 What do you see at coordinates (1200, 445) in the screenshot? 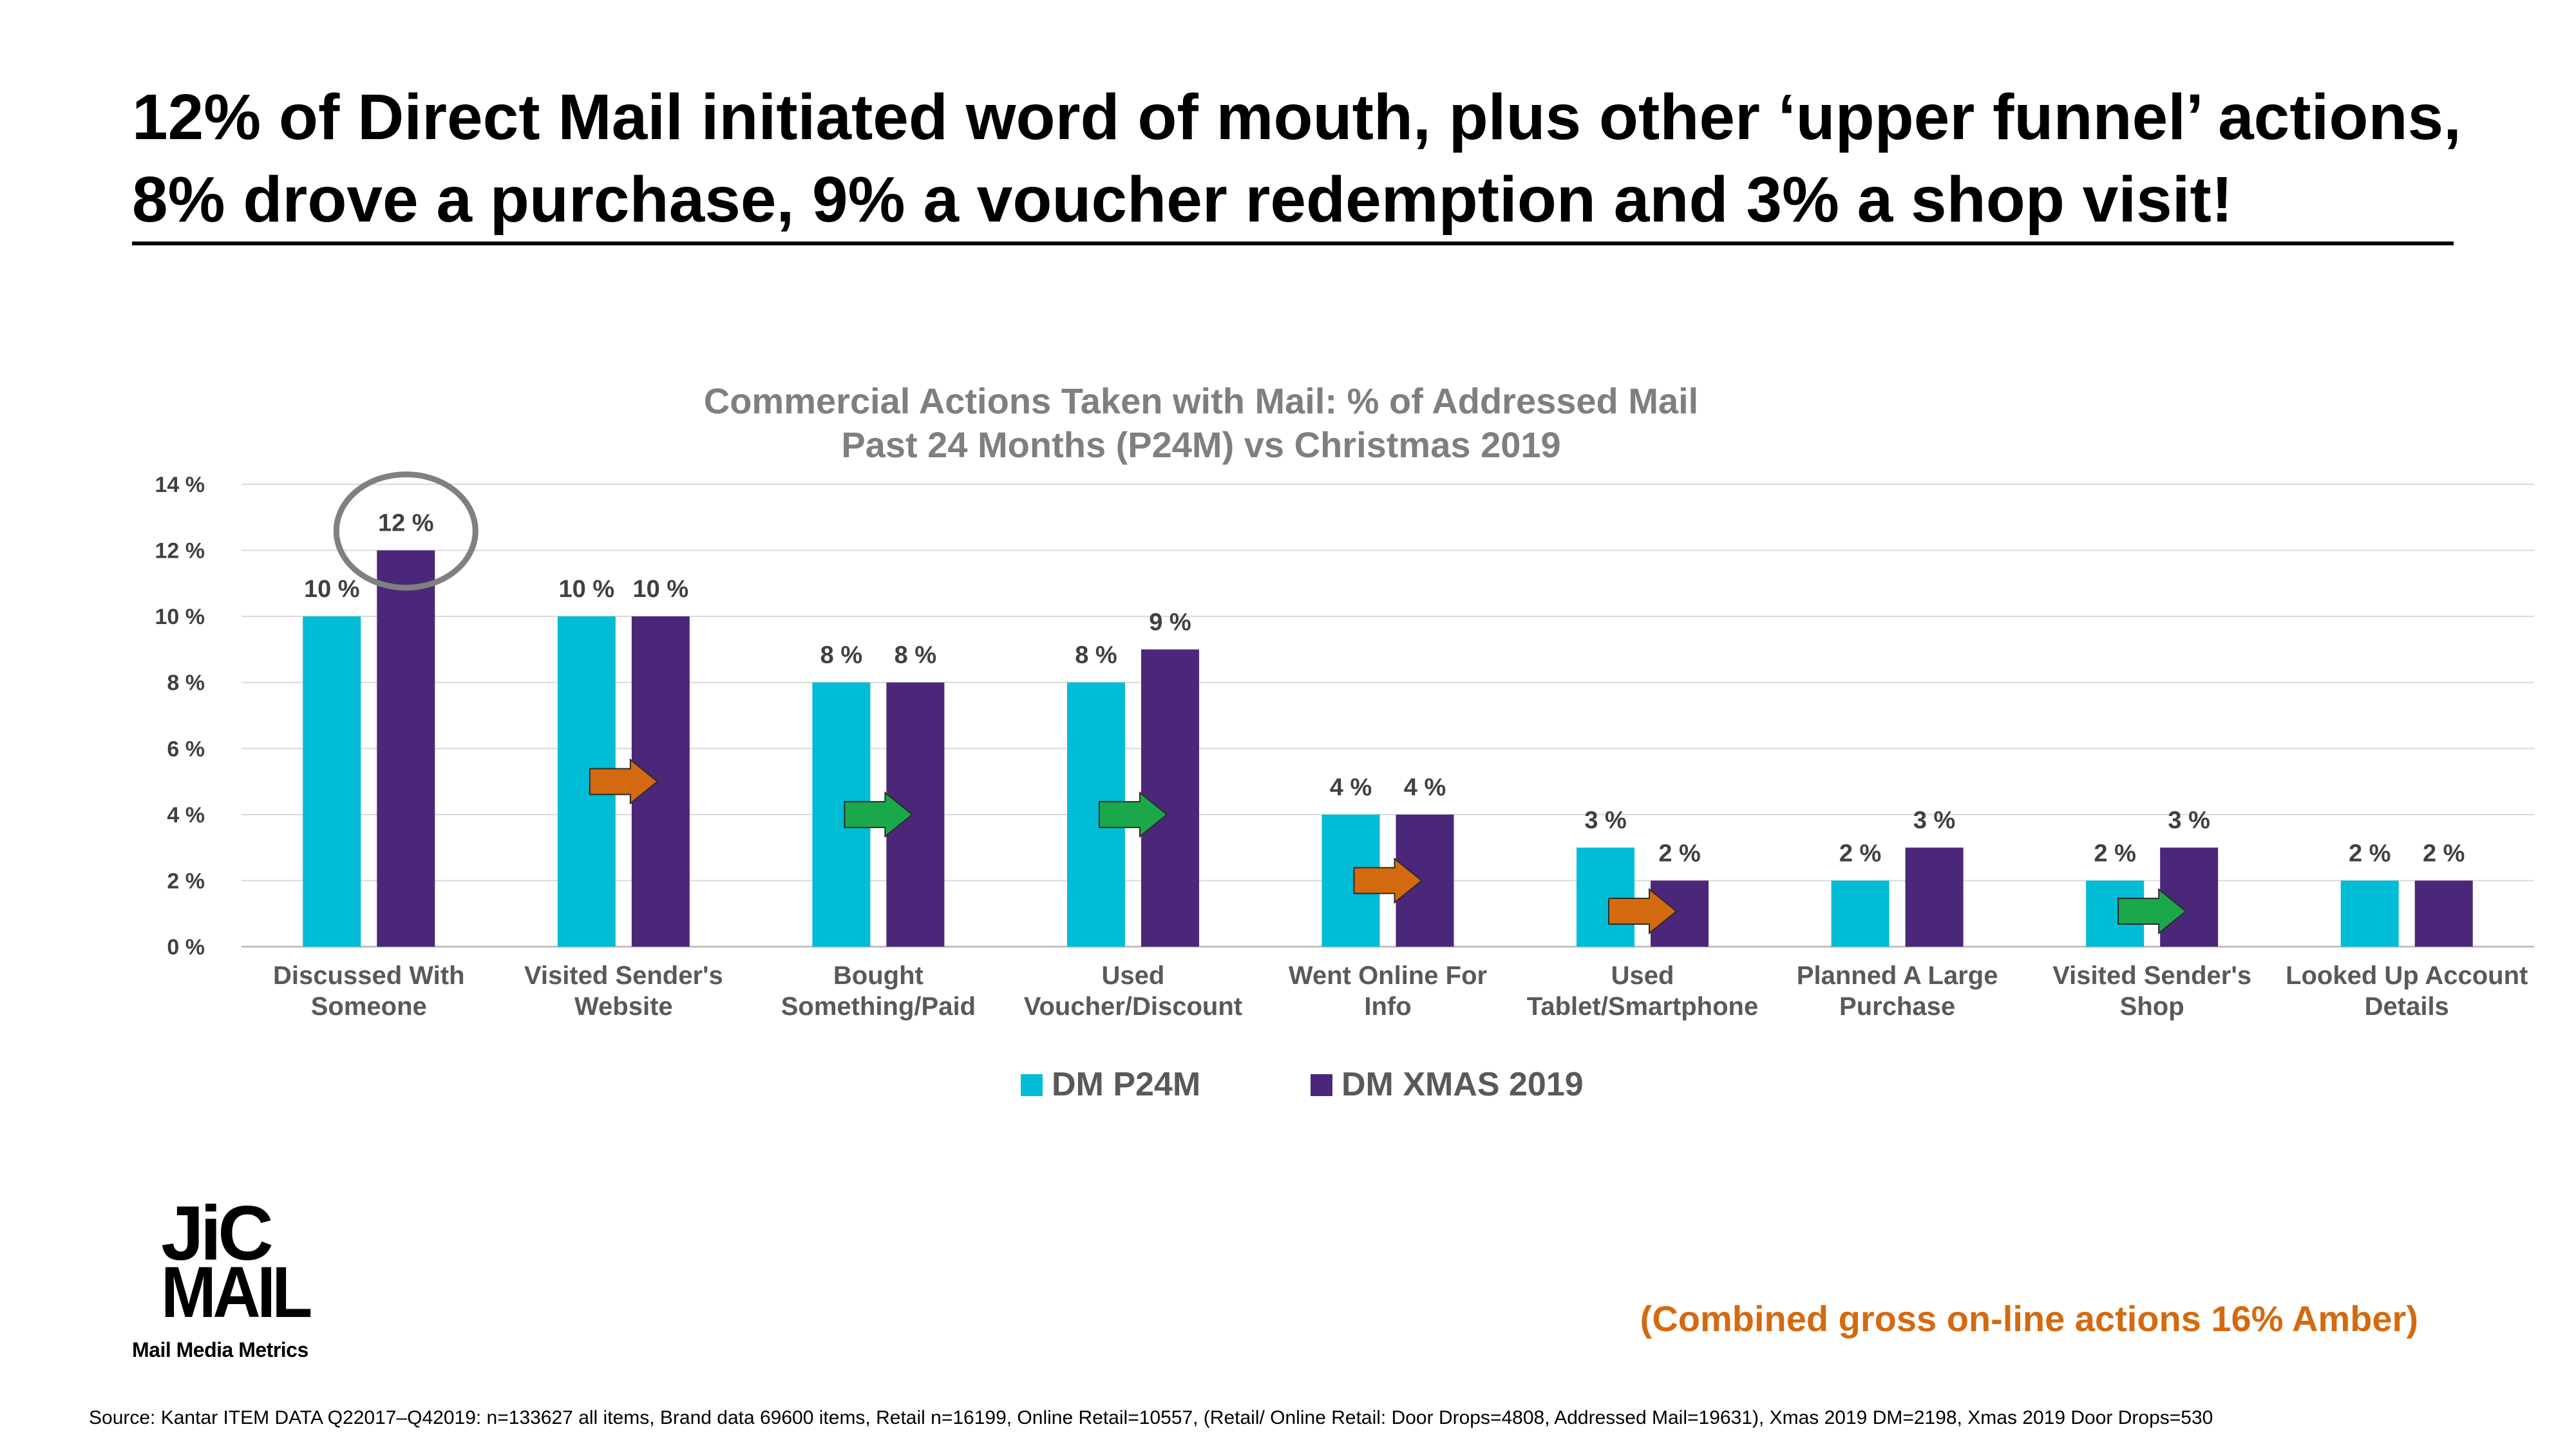
I see `chart-title-line-2: Past 24 Months (P24M) vs Christmas 2019` at bounding box center [1200, 445].